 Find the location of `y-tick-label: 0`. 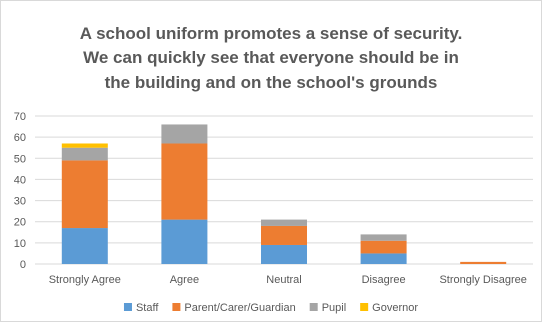

y-tick-label: 0 is located at coordinates (23, 265).